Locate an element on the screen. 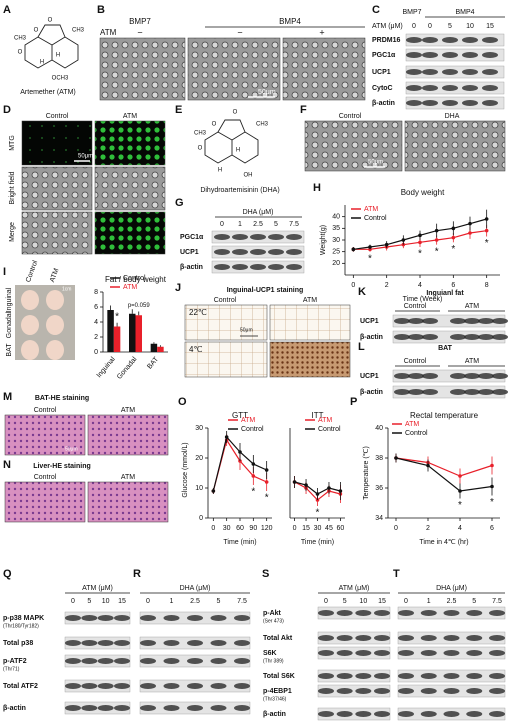 The height and width of the screenshot is (722, 509). structure-a is located at coordinates (51, 46).